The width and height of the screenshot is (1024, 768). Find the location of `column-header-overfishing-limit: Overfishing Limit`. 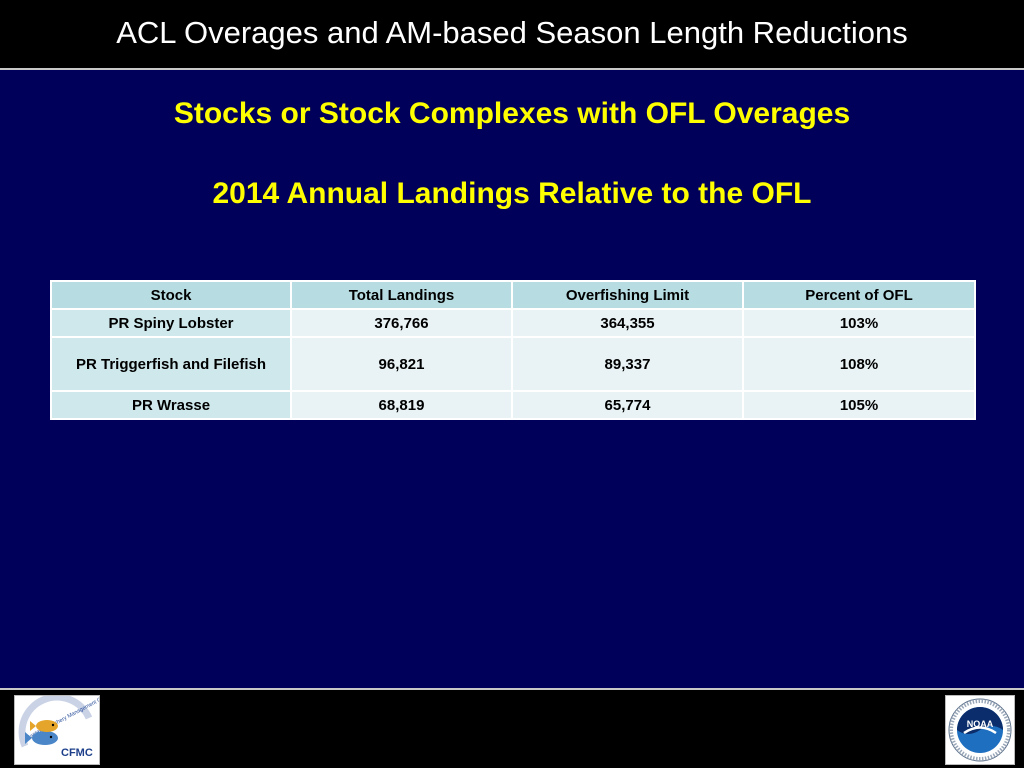

column-header-overfishing-limit: Overfishing Limit is located at coordinates (627, 295).